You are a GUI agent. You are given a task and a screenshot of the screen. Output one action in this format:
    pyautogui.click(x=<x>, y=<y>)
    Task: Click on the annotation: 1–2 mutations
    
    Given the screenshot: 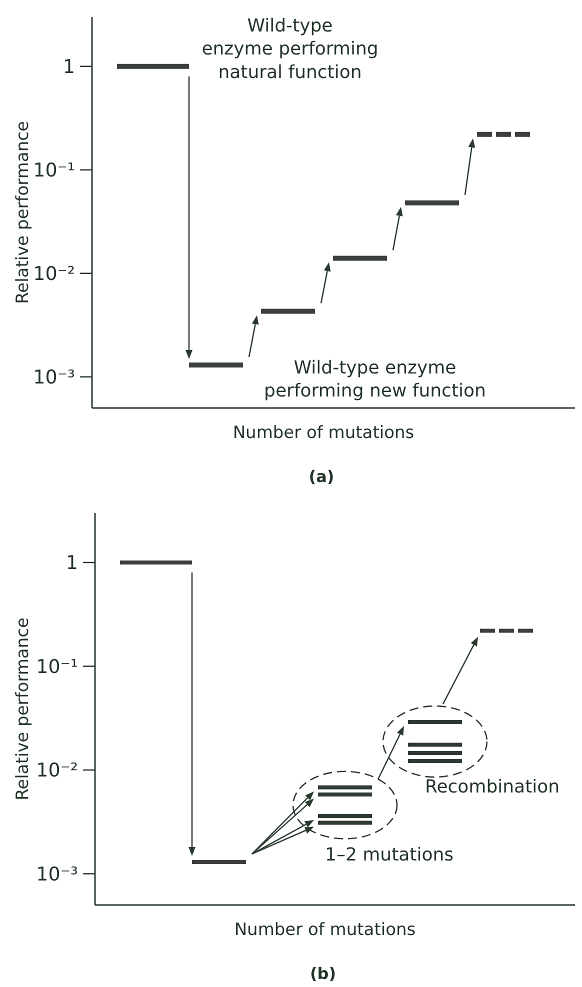 What is the action you would take?
    pyautogui.click(x=389, y=855)
    